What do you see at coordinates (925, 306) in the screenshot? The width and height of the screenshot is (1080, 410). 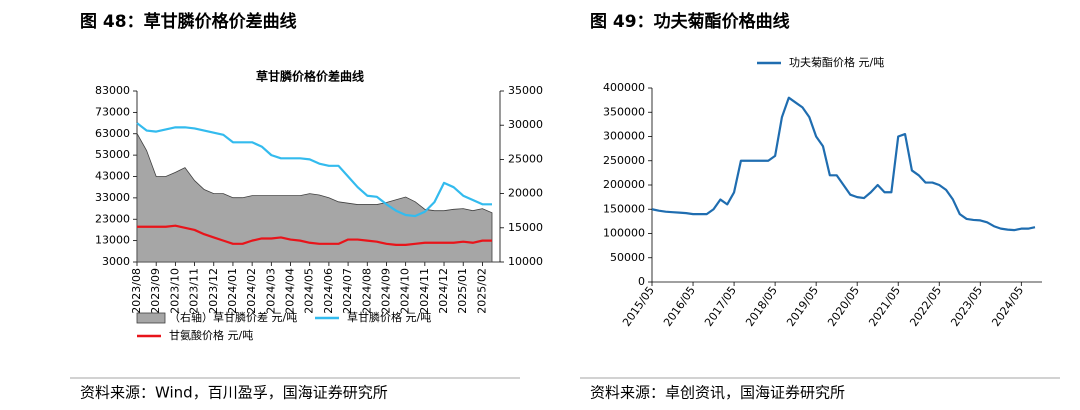 I see `x-tick-label: 2022/05` at bounding box center [925, 306].